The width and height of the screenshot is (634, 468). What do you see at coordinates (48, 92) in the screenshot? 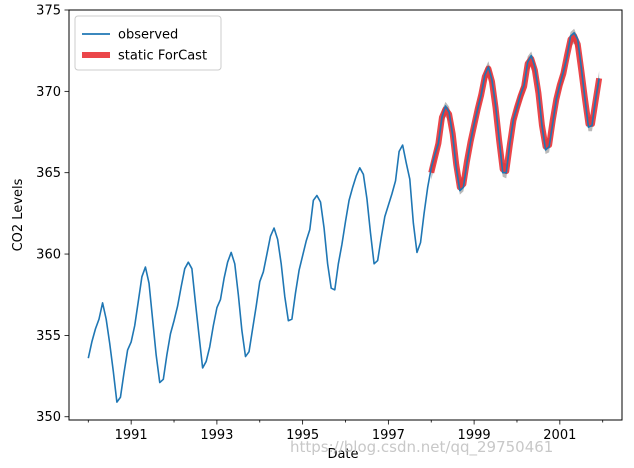
I see `y-tick-label: 370` at bounding box center [48, 92].